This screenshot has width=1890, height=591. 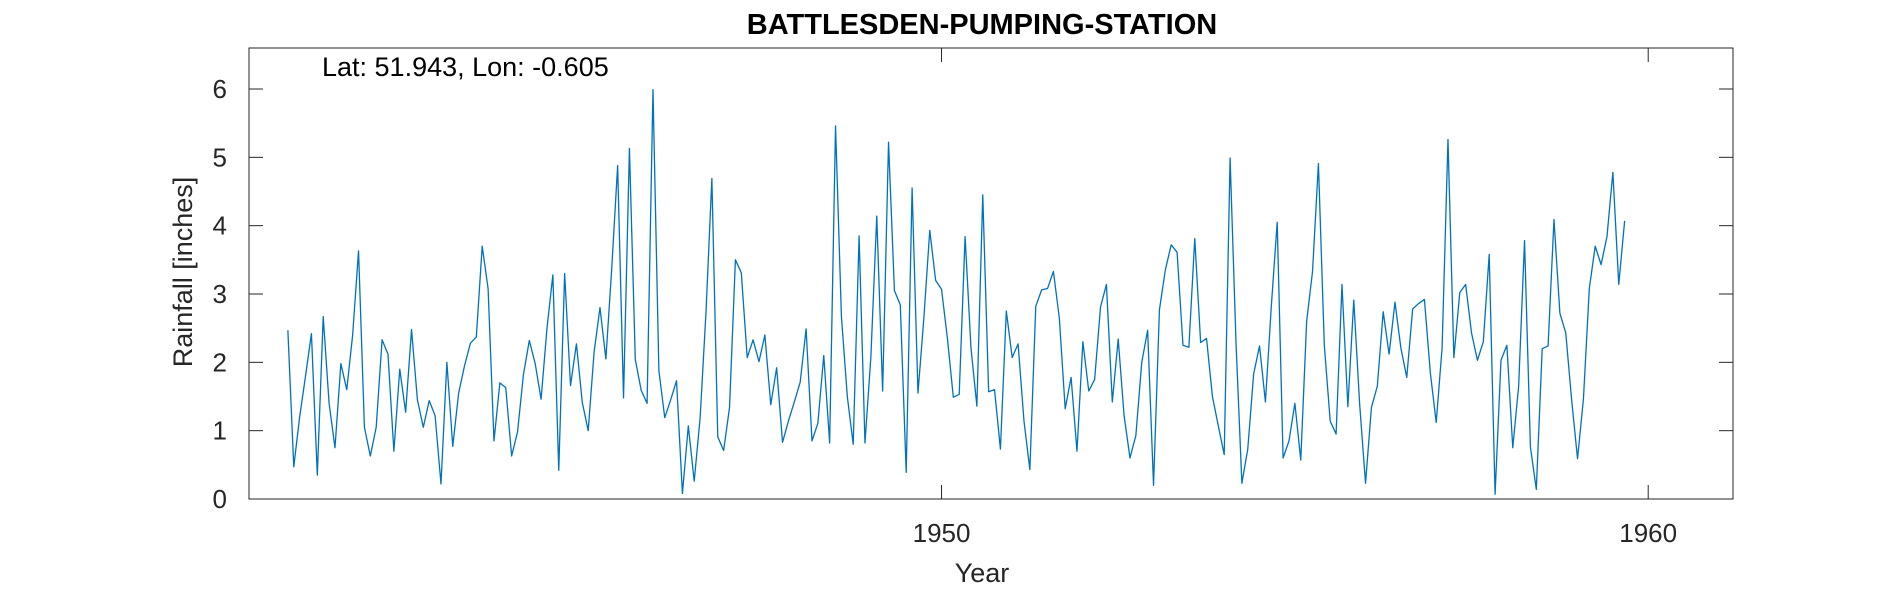 I want to click on y-tick-label: 5, so click(x=220, y=157).